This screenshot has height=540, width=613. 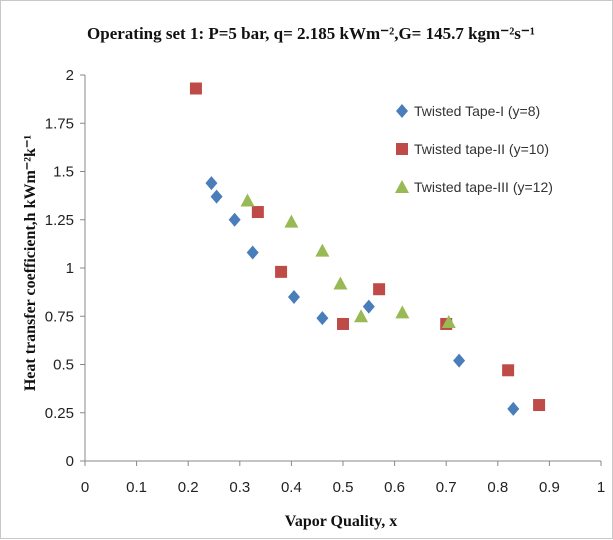 I want to click on y-tick-label: 1, so click(x=70, y=268).